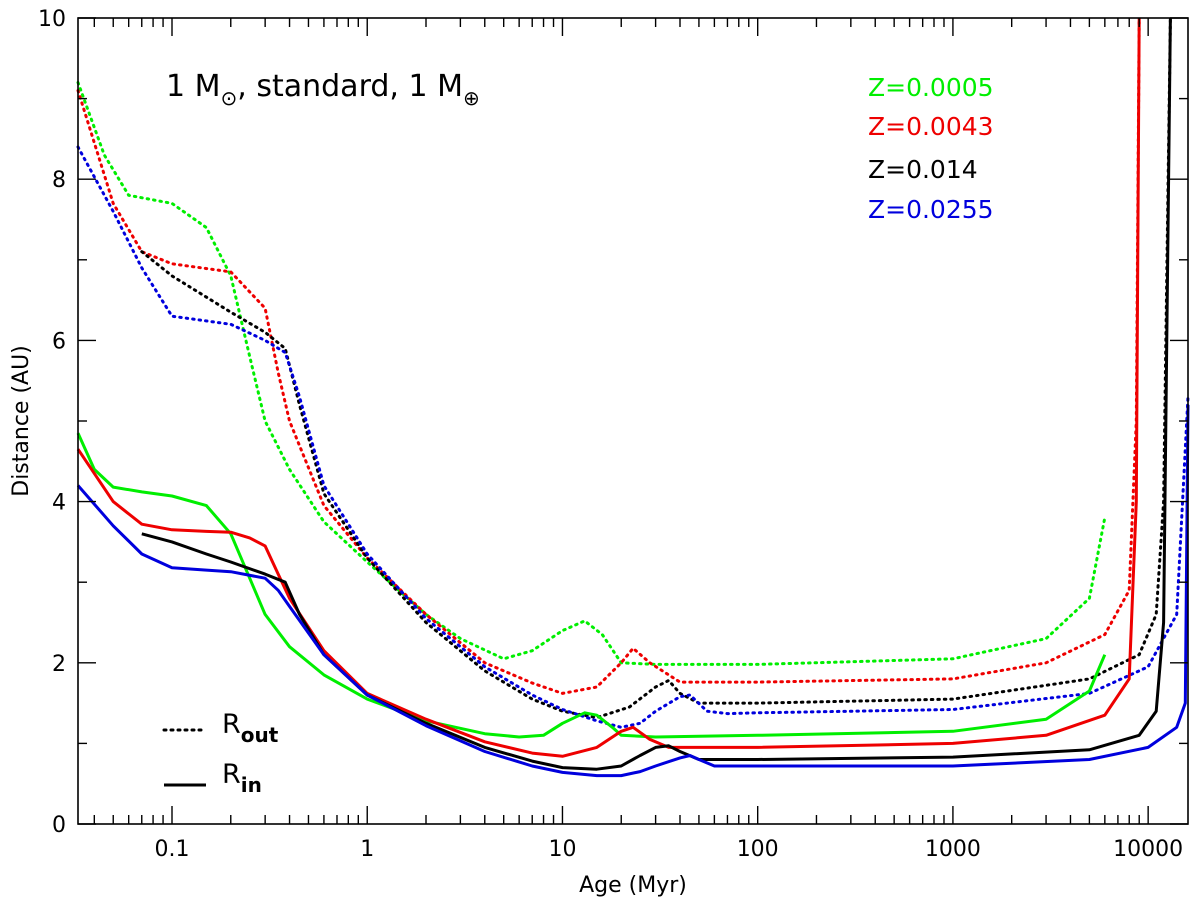  What do you see at coordinates (242, 778) in the screenshot?
I see `key-r-in: Rin` at bounding box center [242, 778].